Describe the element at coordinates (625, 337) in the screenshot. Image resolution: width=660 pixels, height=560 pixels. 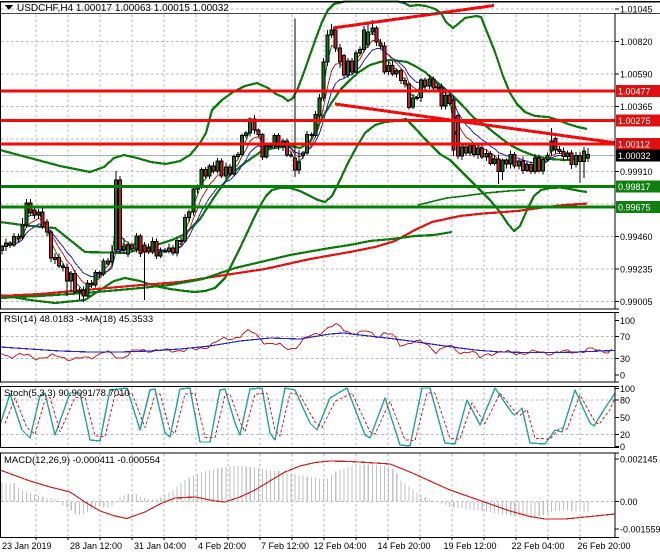
I see `svg-text: 70` at that location.